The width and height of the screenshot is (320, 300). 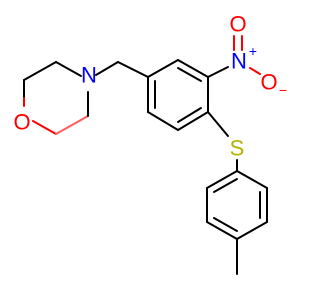 What do you see at coordinates (253, 51) in the screenshot?
I see `atom-charge: +` at bounding box center [253, 51].